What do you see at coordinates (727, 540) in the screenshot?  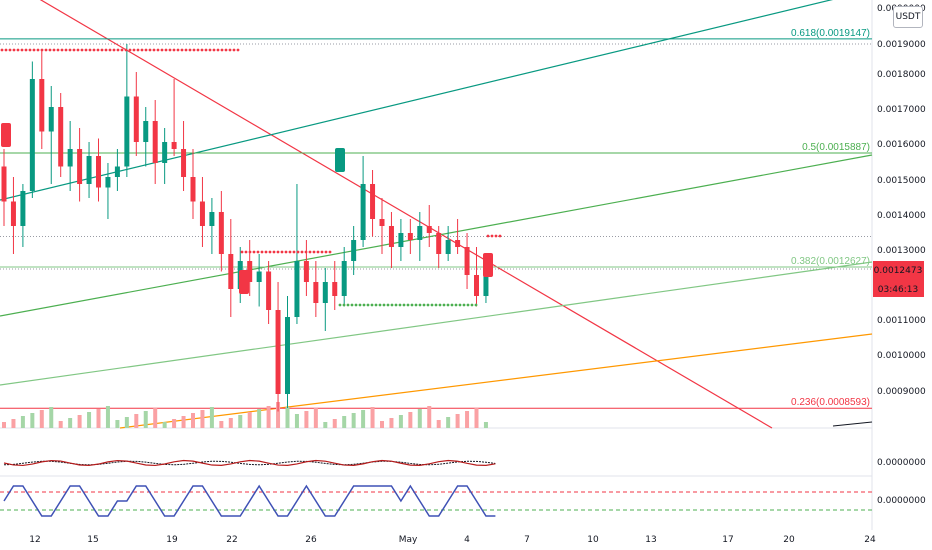 I see `x-axis-tick-label: 17` at bounding box center [727, 540].